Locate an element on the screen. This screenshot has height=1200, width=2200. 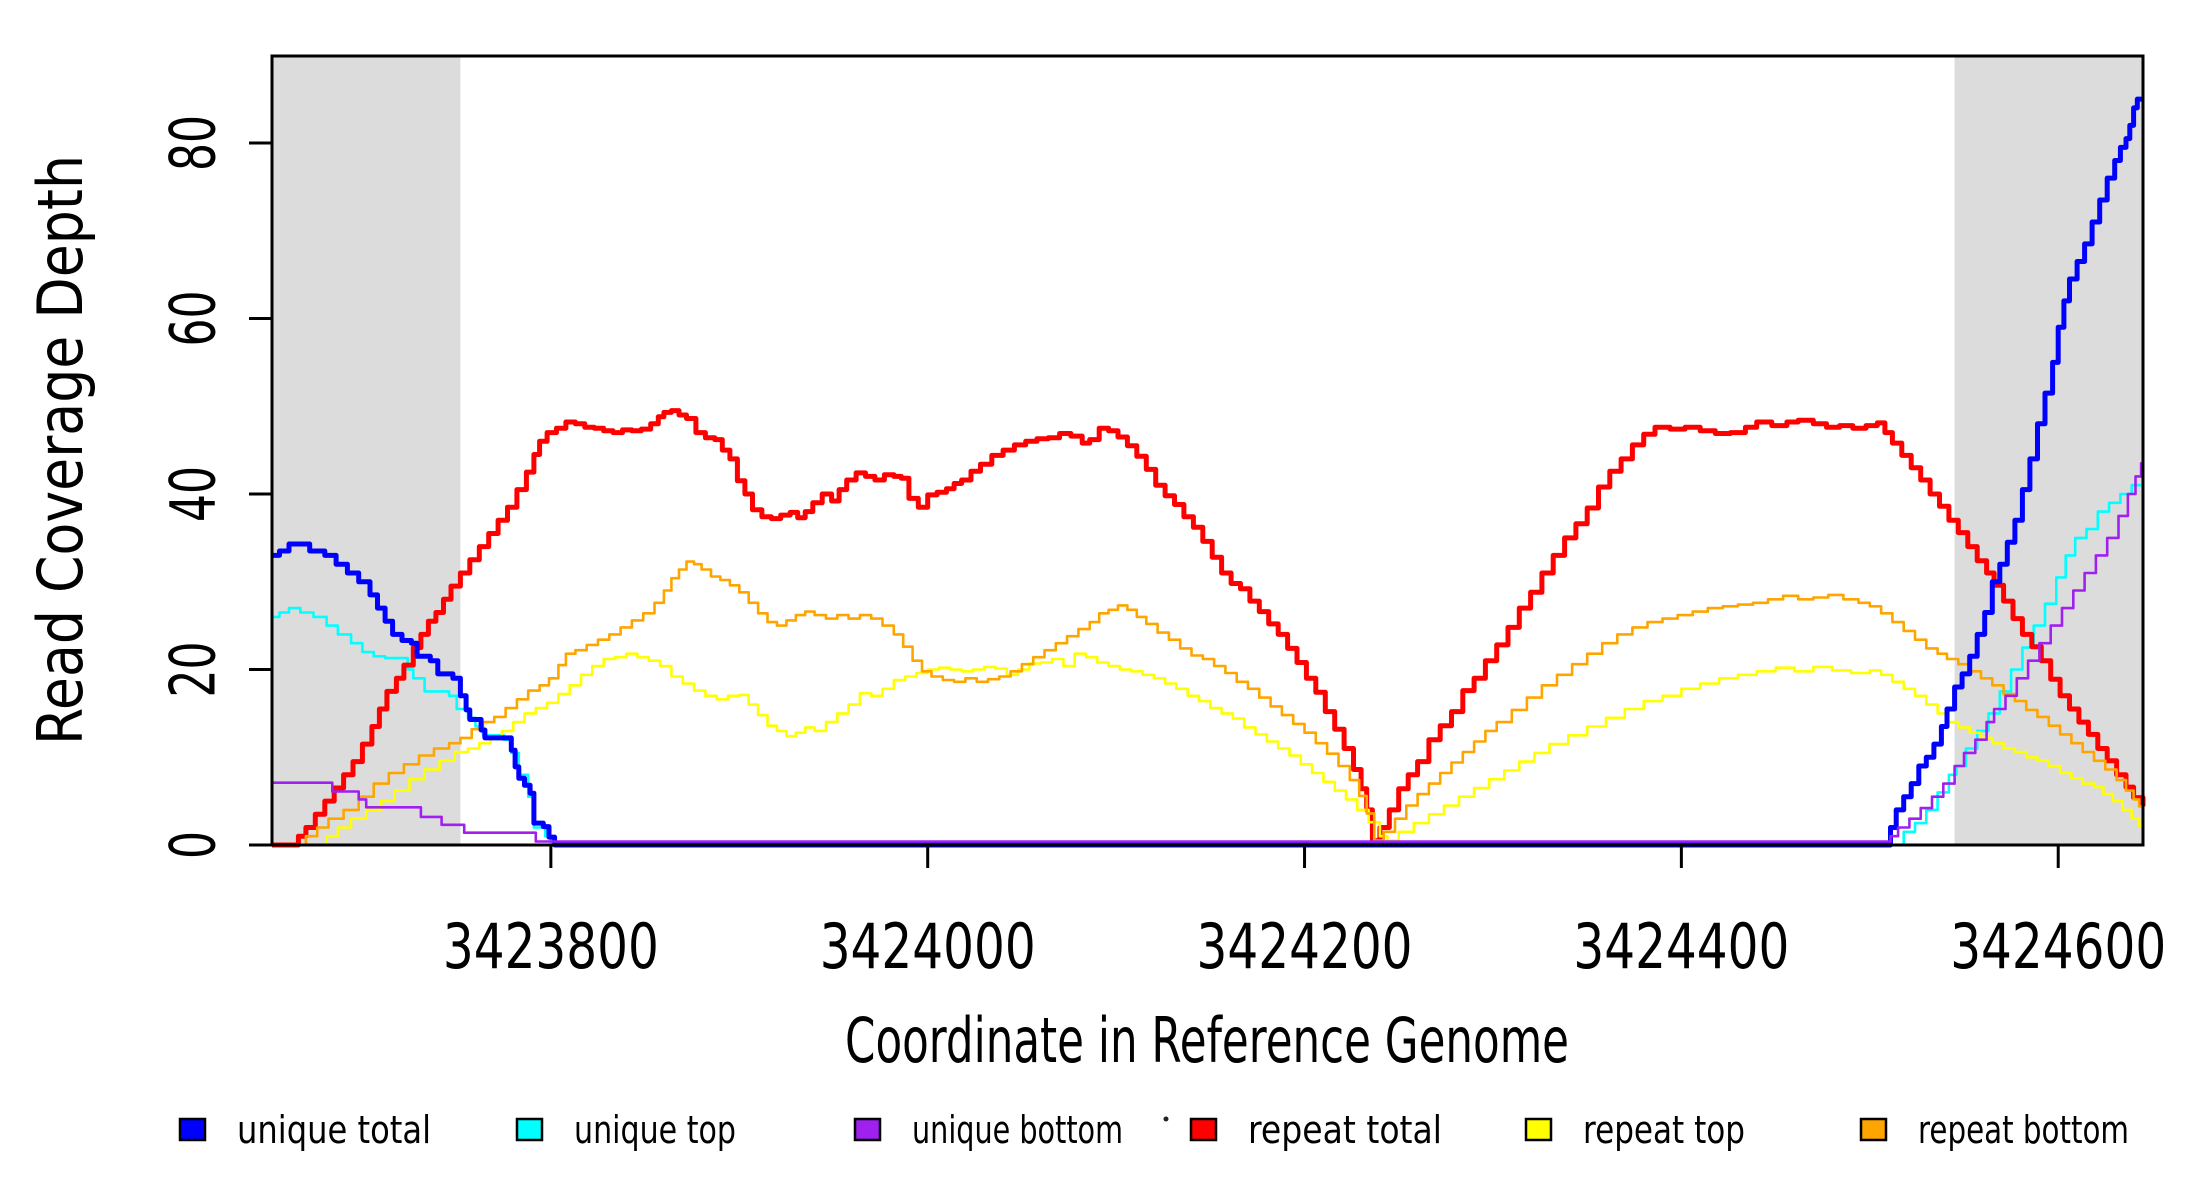
legend-item-unique-top: unique top is located at coordinates (625, 1130).